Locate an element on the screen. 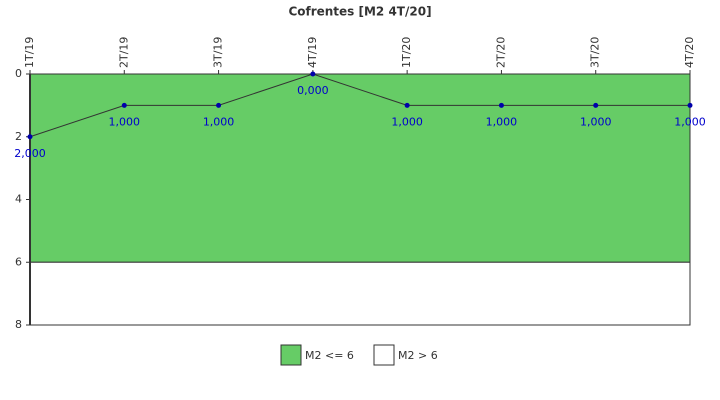  y-tick-label: 6 is located at coordinates (18, 261).